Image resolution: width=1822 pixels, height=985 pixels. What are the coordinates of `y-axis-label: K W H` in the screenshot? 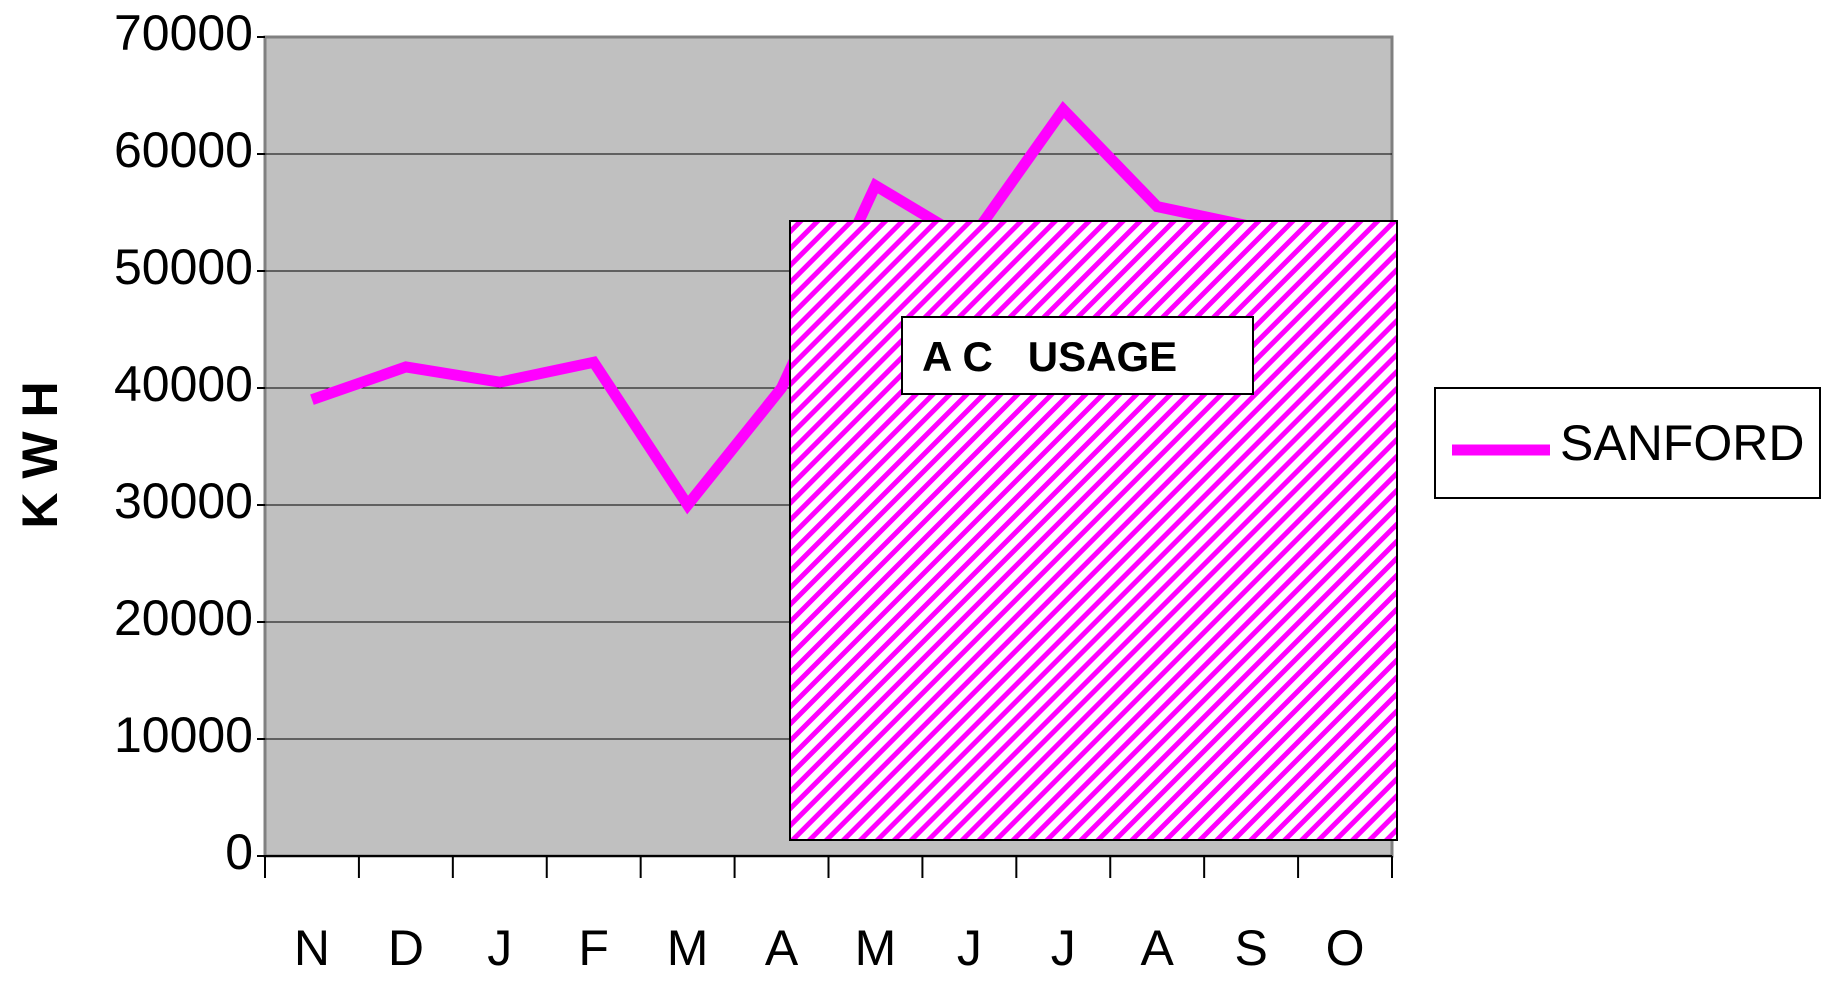 It's located at (40, 454).